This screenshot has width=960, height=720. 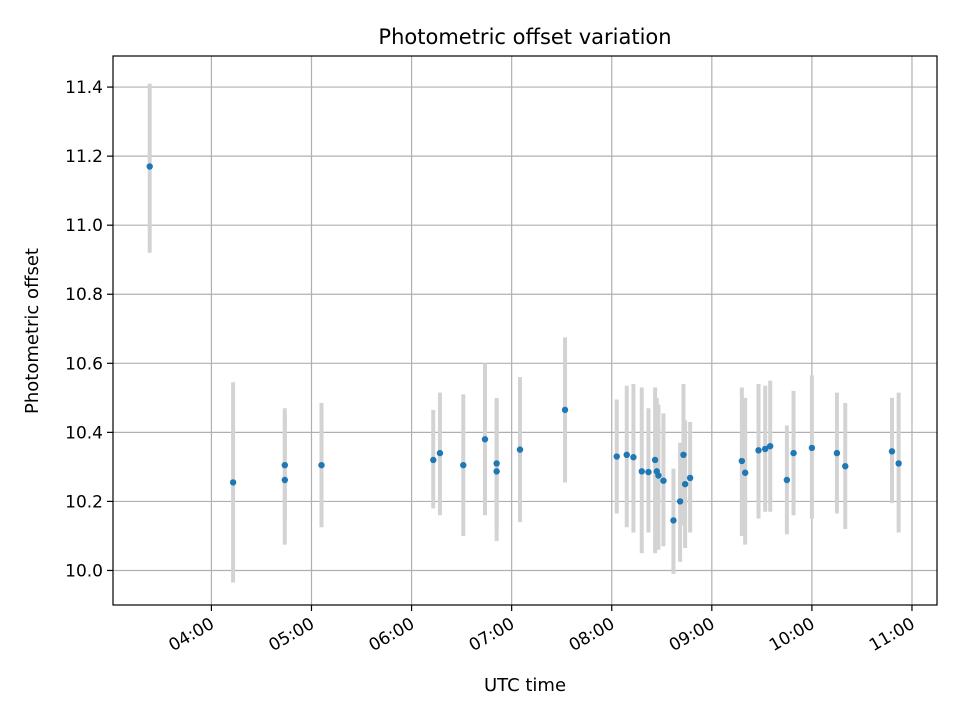 What do you see at coordinates (525, 685) in the screenshot?
I see `x-axis-title: UTC time` at bounding box center [525, 685].